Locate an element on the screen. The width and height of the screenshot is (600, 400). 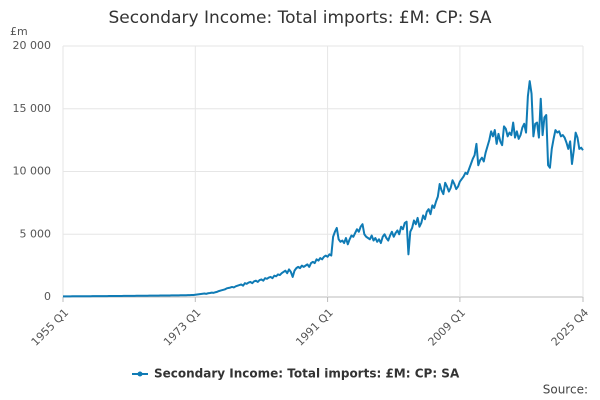
x-tick-label: 2025 Q4 is located at coordinates (570, 327).